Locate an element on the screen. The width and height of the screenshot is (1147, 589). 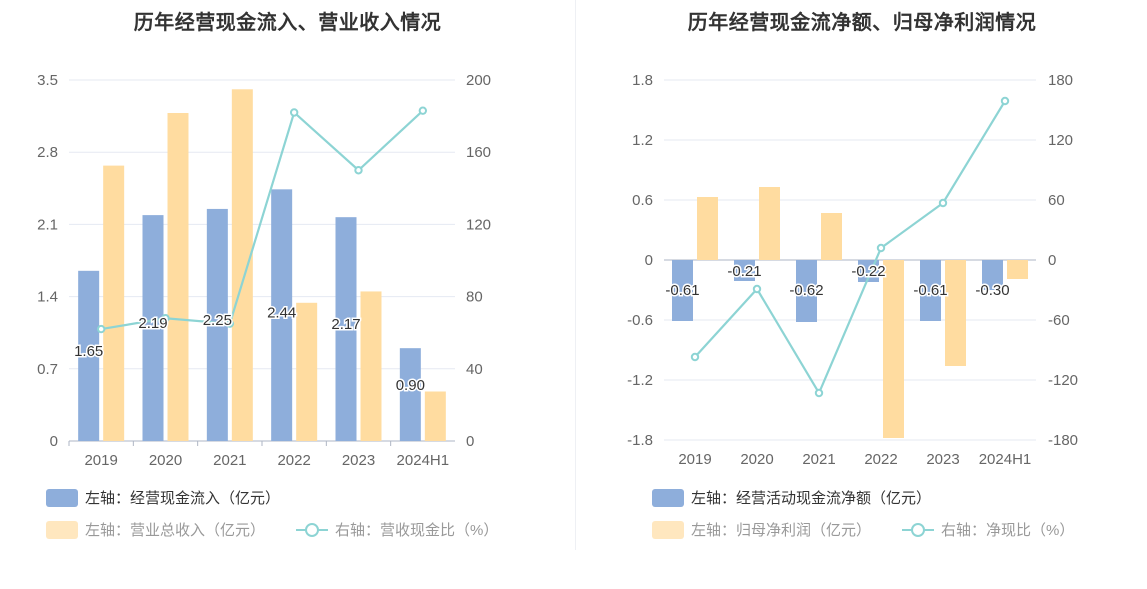
legend-label: 左轴：经营活动现金流净额（亿元） is located at coordinates (811, 498).